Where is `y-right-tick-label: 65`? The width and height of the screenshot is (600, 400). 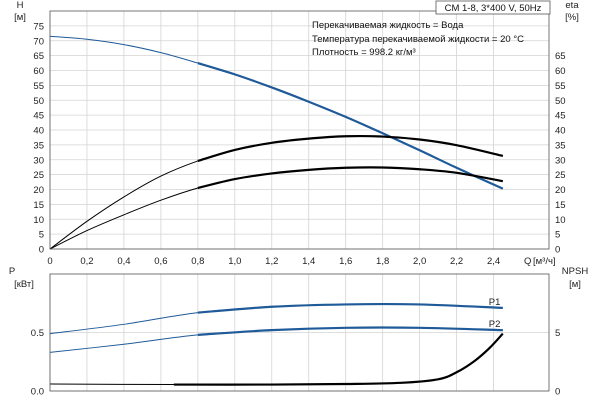 y-right-tick-label: 65 is located at coordinates (560, 56).